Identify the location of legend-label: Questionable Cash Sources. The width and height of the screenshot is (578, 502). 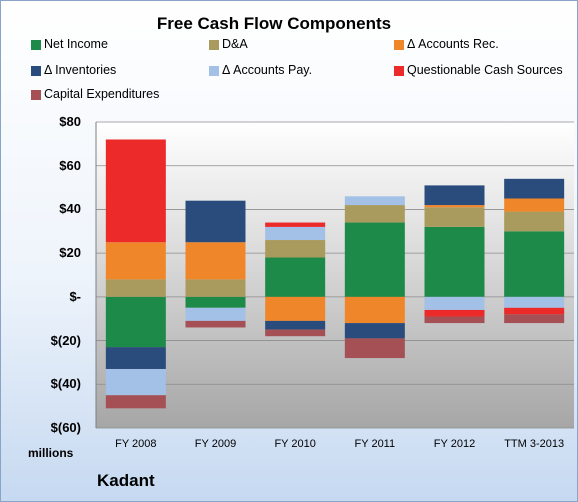
(485, 70).